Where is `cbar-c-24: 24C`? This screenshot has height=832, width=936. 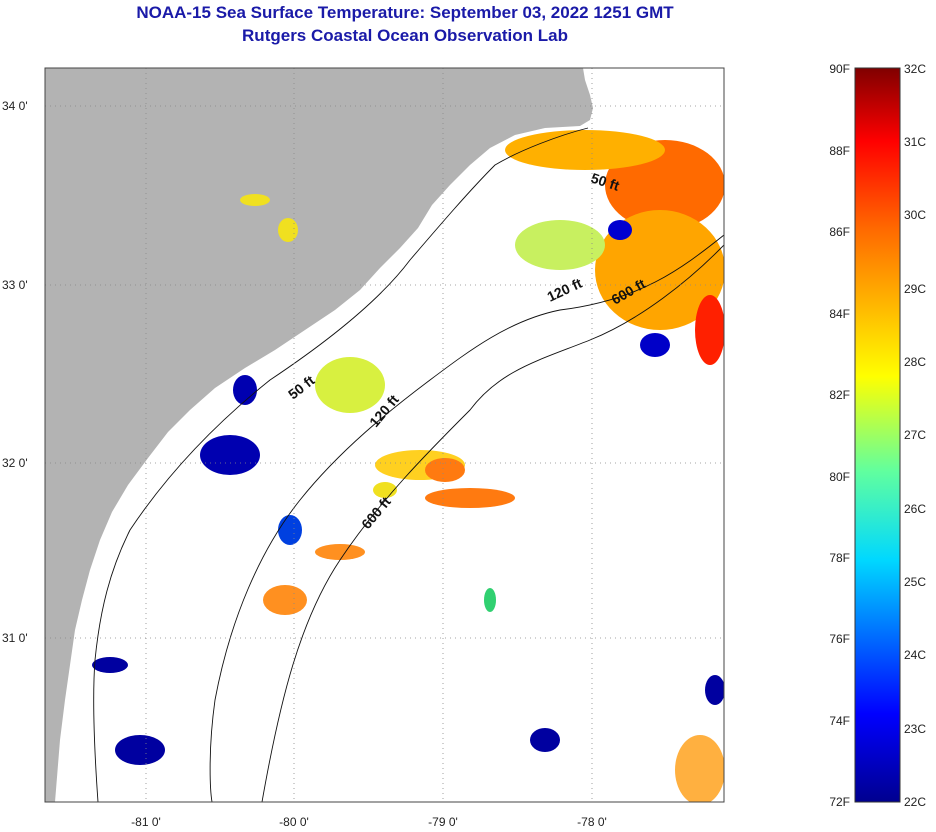
cbar-c-24: 24C is located at coordinates (915, 655).